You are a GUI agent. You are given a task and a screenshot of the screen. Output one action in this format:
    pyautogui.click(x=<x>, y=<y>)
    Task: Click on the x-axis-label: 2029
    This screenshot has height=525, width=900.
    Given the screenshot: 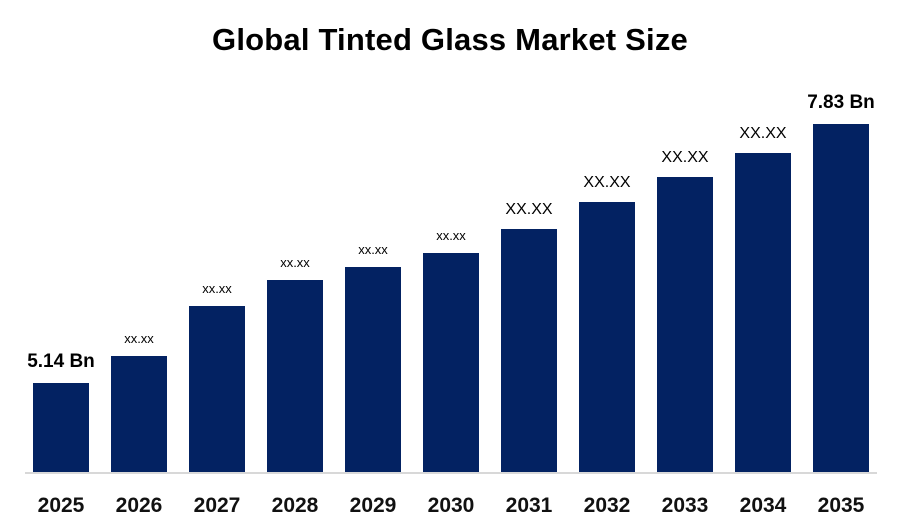 What is the action you would take?
    pyautogui.click(x=373, y=505)
    